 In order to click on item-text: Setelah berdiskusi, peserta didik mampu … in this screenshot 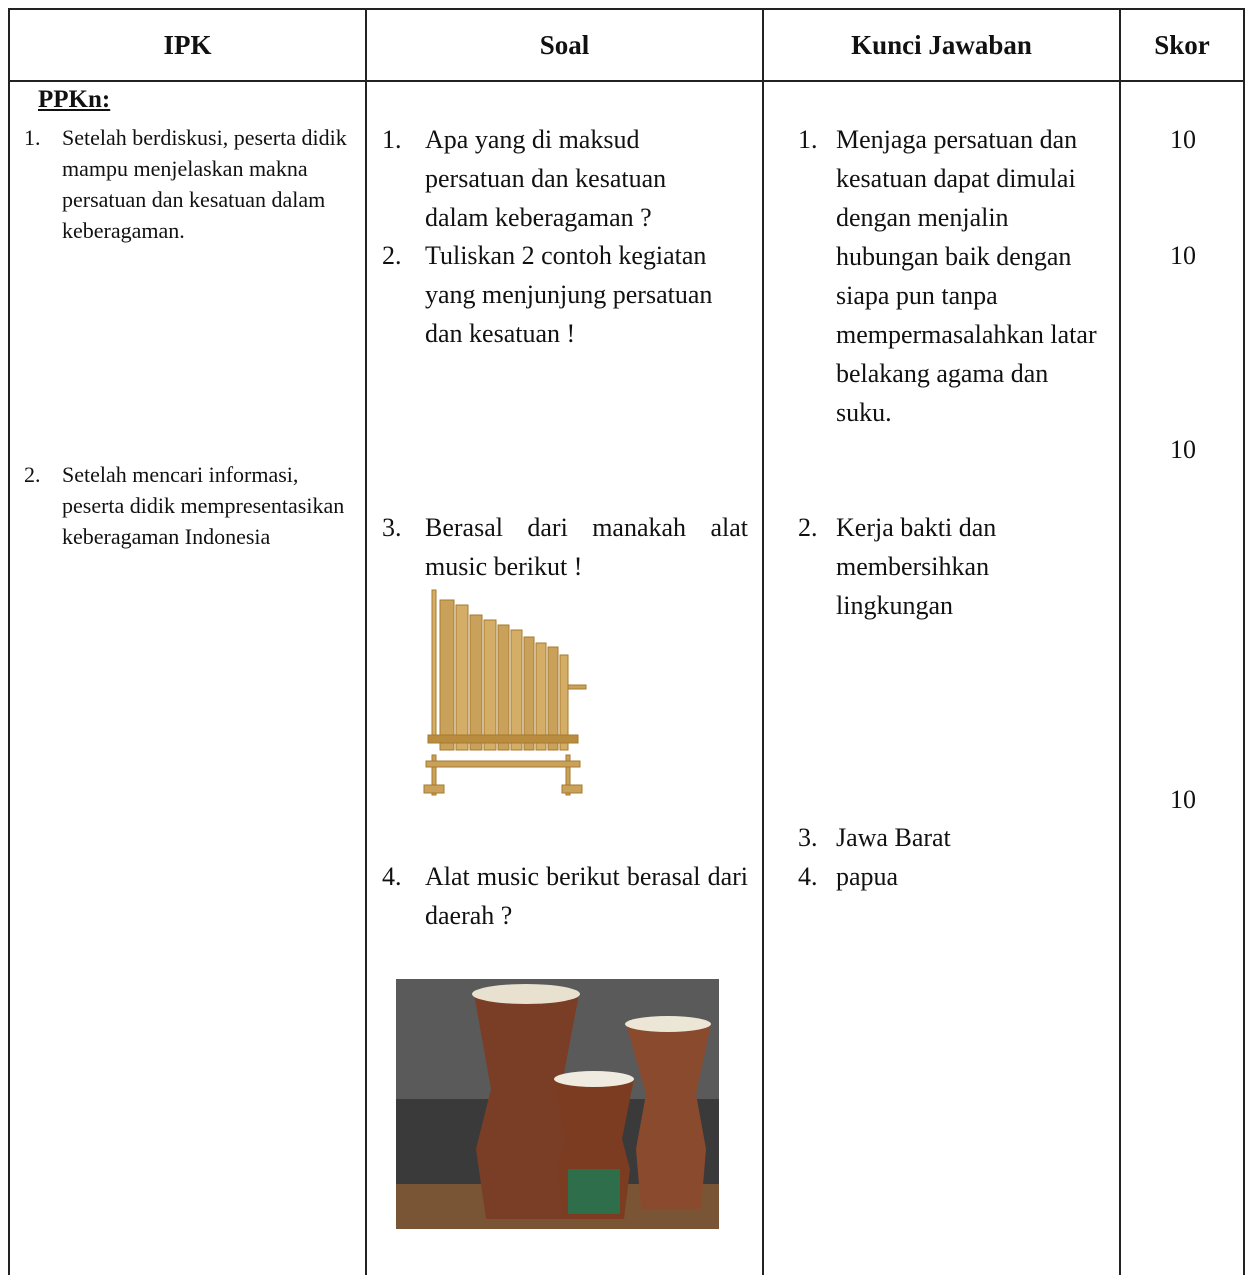, I will do `click(204, 184)`.